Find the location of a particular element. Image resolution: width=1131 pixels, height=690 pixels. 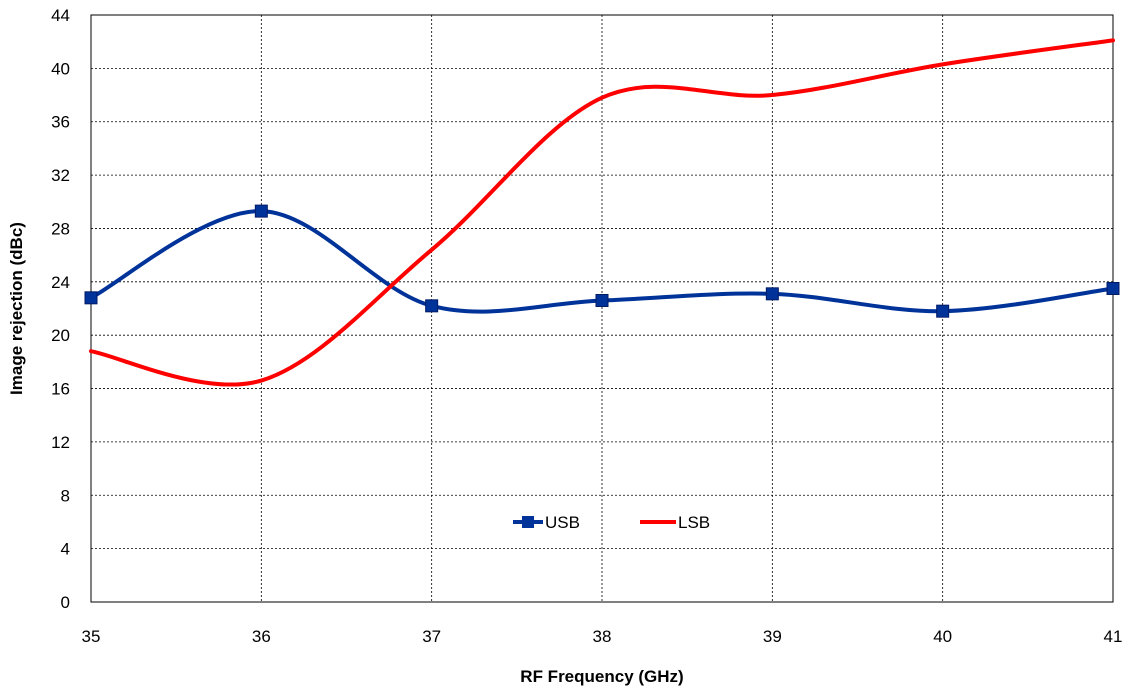

y-tick-label: 16 is located at coordinates (60, 389).